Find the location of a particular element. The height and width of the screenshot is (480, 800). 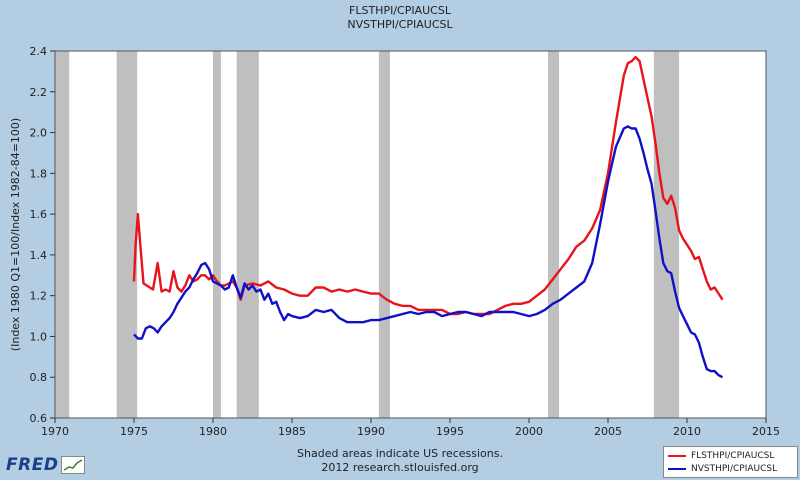

x-tick-label-5: 1995 is located at coordinates (450, 431).